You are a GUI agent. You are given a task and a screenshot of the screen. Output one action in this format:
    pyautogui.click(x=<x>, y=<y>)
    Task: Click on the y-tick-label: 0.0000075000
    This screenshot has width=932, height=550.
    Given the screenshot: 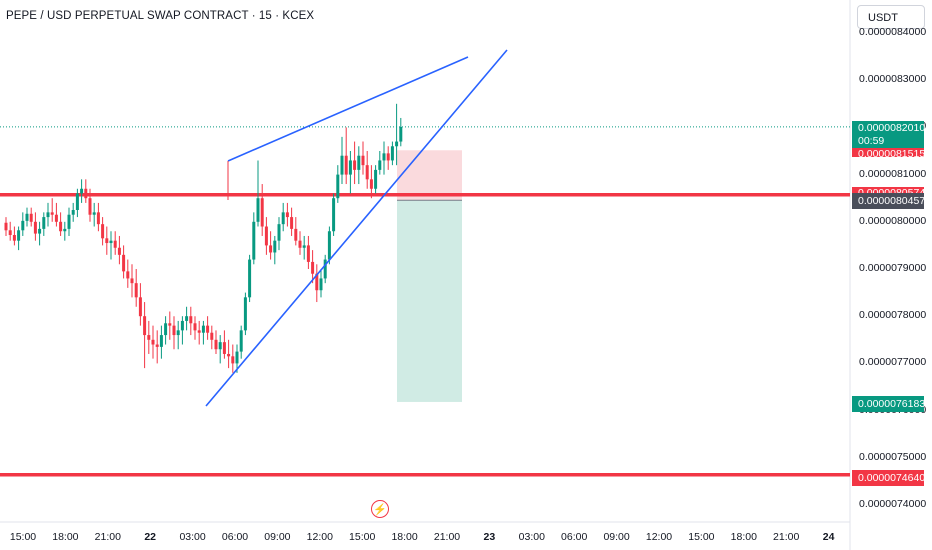 What is the action you would take?
    pyautogui.click(x=893, y=456)
    